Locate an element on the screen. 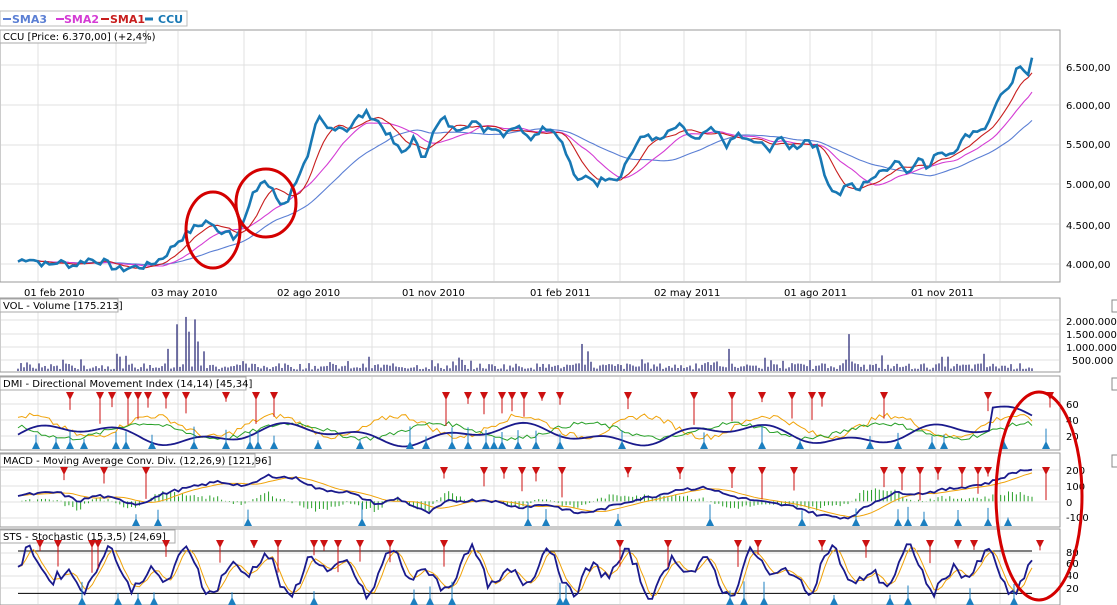  y-tick-label: 500.000 is located at coordinates (1092, 361).